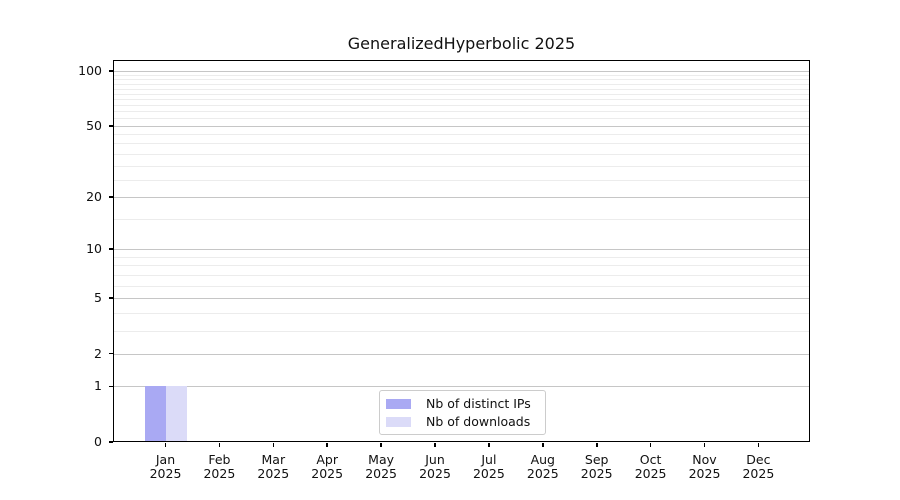 The image size is (900, 500). I want to click on x-tick-label: Dec 2025, so click(758, 466).